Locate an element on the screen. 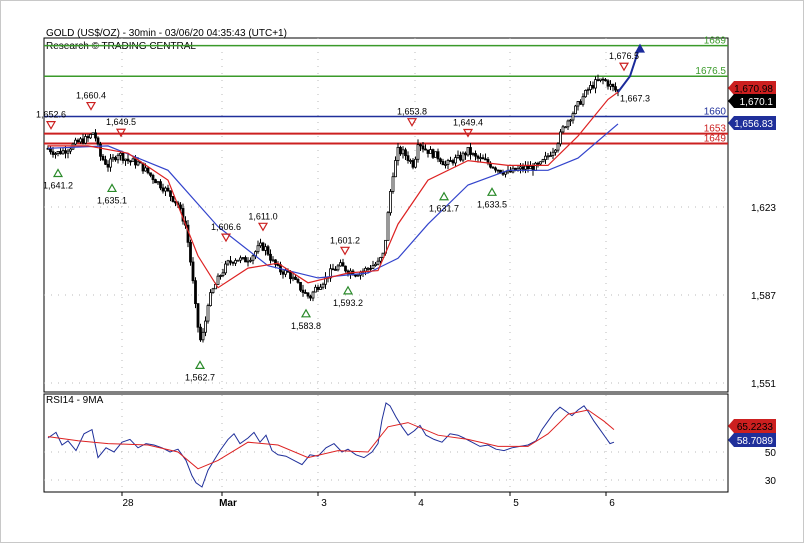 This screenshot has height=543, width=804. rsi-ma-line is located at coordinates (331, 439).